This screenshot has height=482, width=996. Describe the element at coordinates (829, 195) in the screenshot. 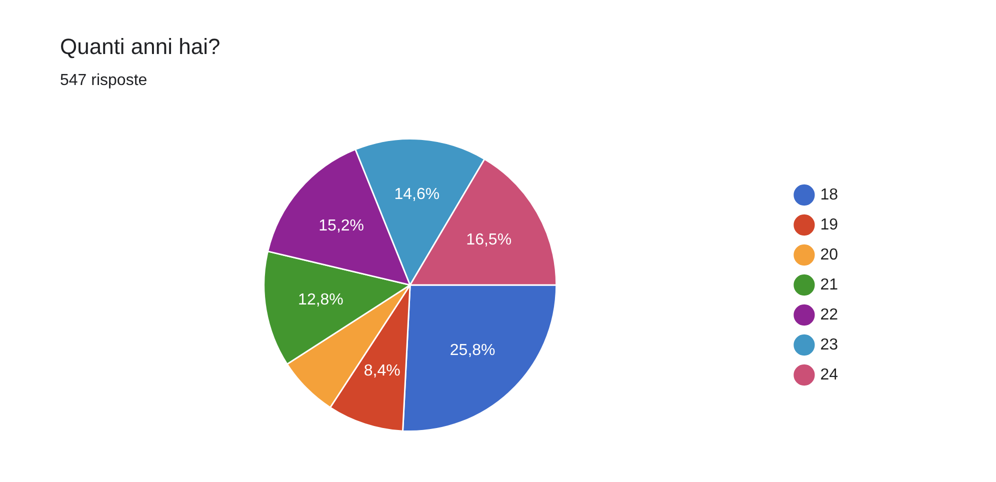

I see `legend-label: 18` at that location.